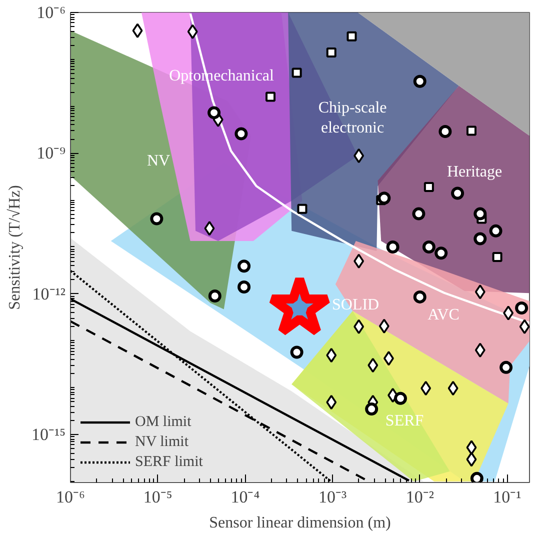 This screenshot has width=535, height=540. I want to click on legend-label: OM limit, so click(163, 422).